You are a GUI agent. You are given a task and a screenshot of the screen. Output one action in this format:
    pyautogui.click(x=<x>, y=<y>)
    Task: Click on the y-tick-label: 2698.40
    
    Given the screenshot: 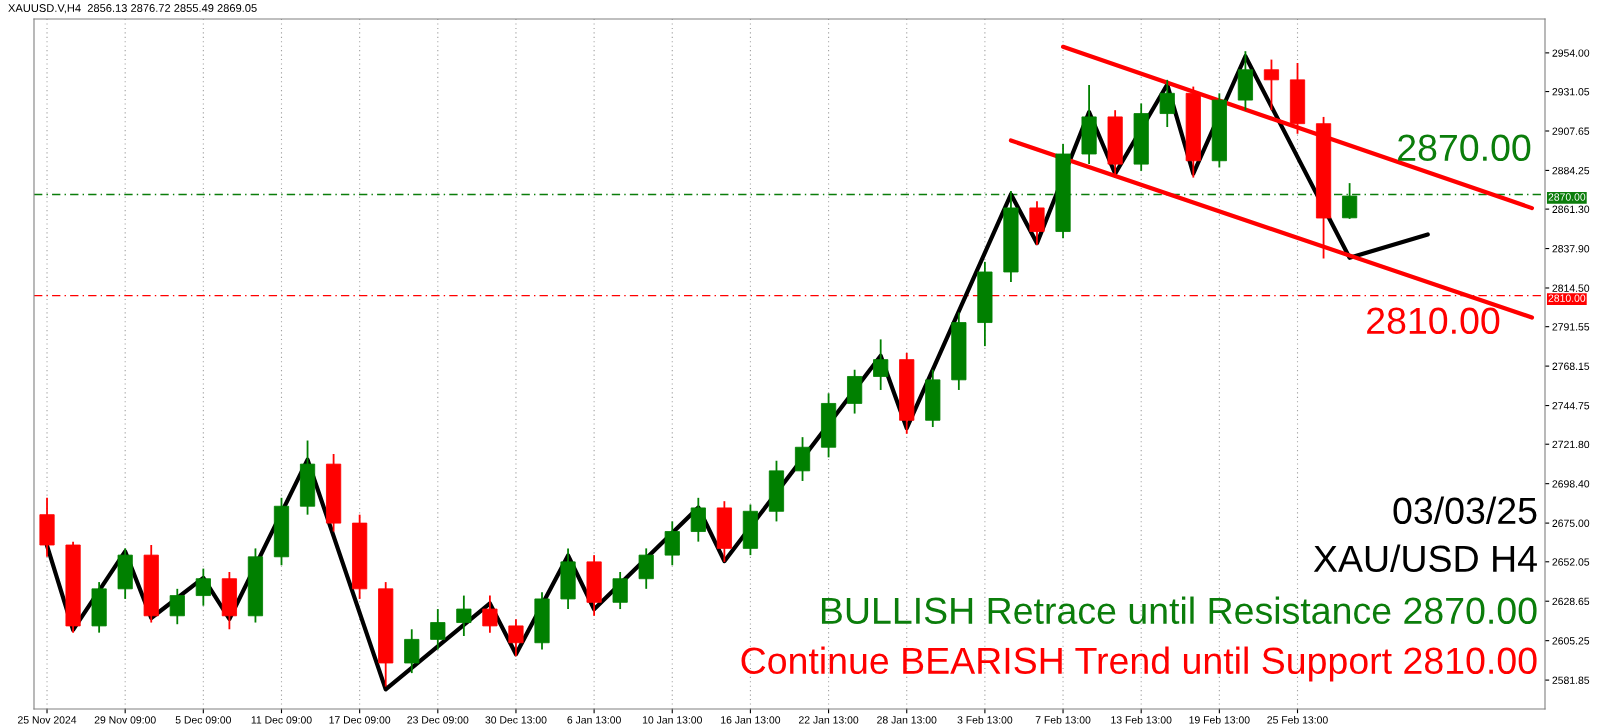 What is the action you would take?
    pyautogui.click(x=1571, y=484)
    